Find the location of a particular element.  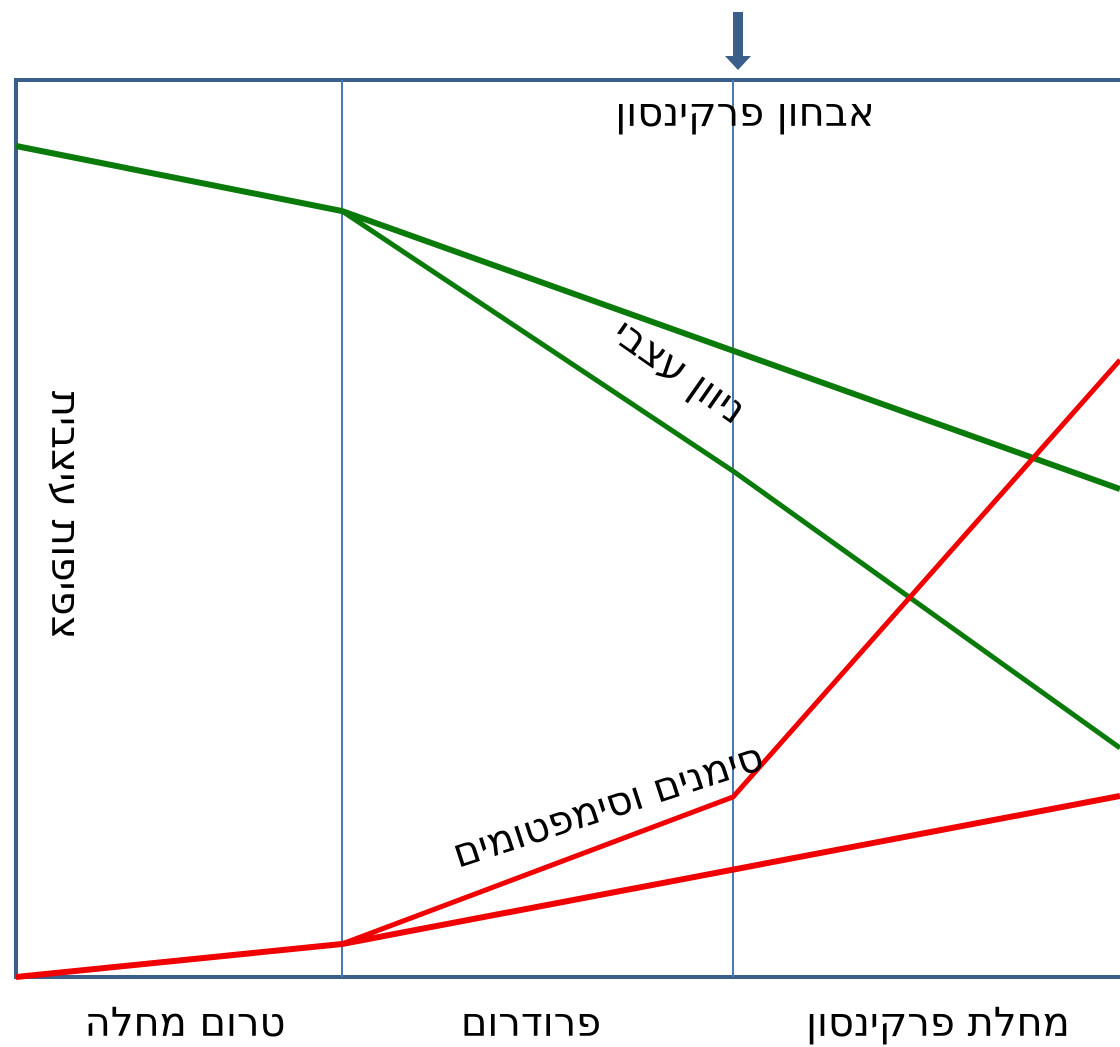

diagnosis-arrow is located at coordinates (738, 41).